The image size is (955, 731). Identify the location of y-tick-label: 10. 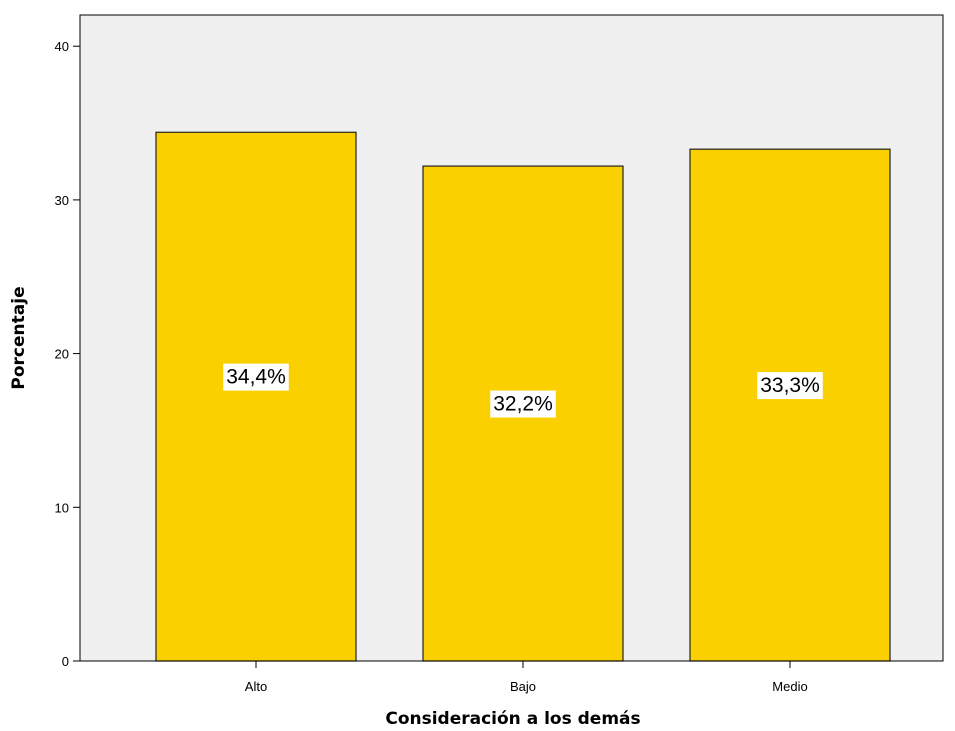
(62, 507).